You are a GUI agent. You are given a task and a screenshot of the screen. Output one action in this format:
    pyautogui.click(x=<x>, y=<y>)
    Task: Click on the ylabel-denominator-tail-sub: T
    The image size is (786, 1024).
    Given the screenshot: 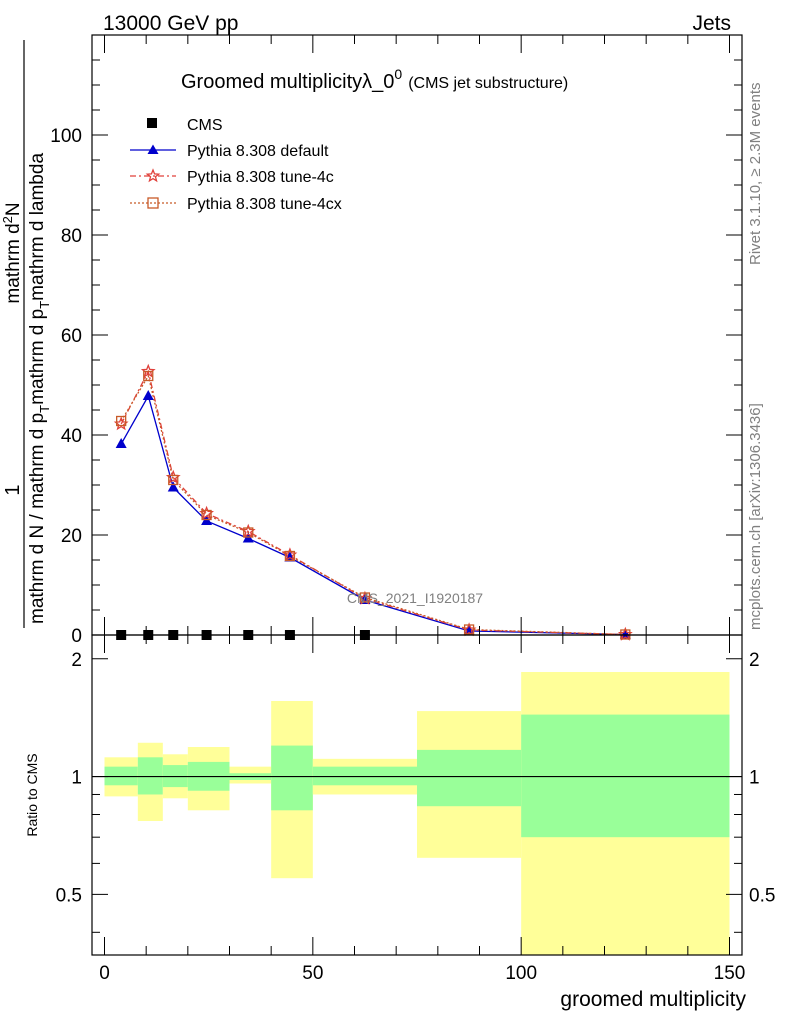 What is the action you would take?
    pyautogui.click(x=44, y=305)
    